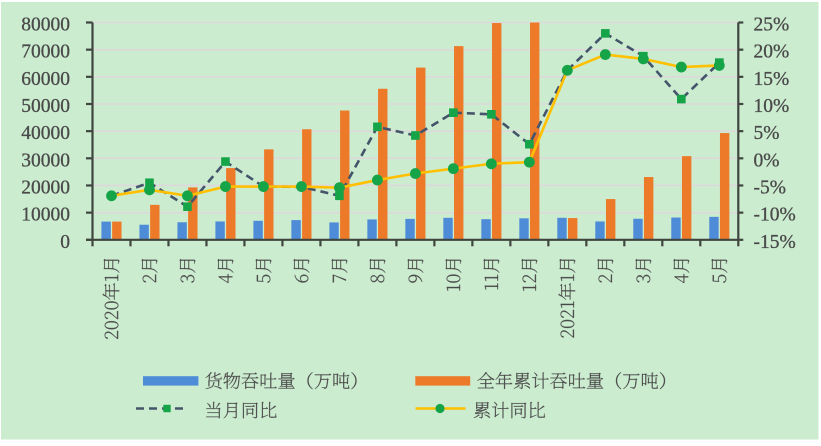 The image size is (821, 446). What do you see at coordinates (45, 215) in the screenshot?
I see `svg-text: 10000` at bounding box center [45, 215].